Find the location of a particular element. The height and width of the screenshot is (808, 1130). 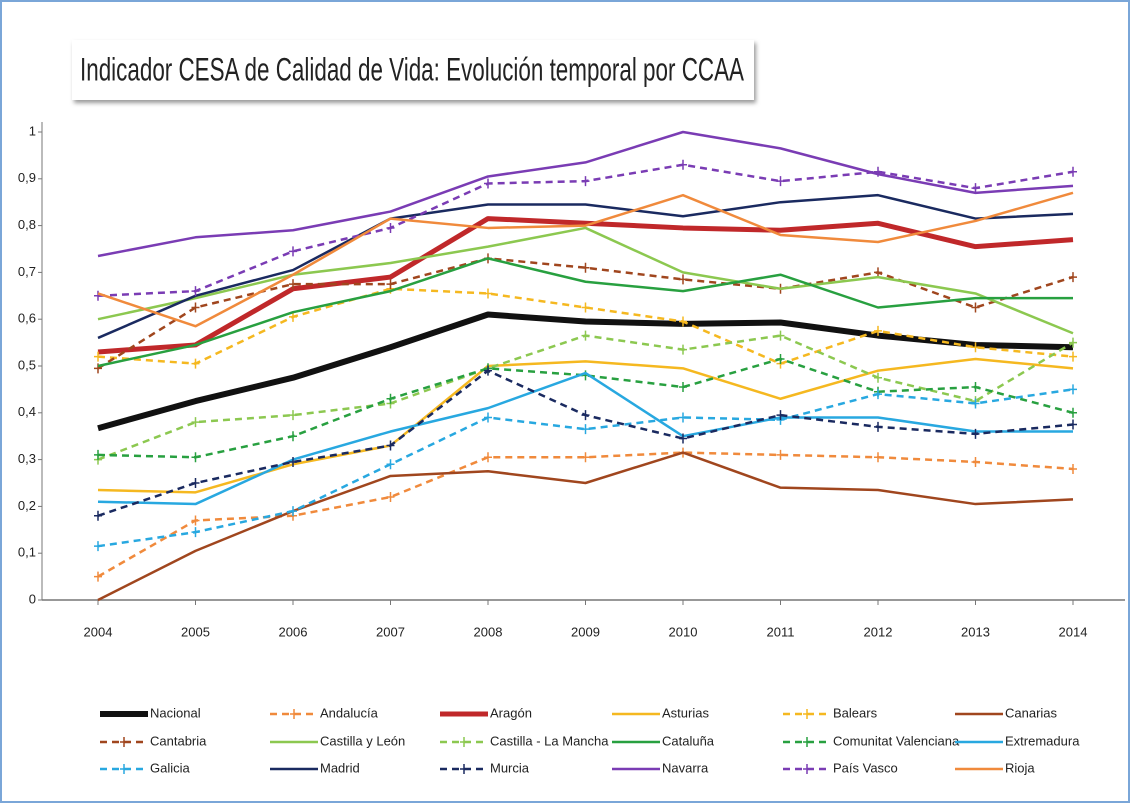

legend-label: Cantabria is located at coordinates (178, 740).